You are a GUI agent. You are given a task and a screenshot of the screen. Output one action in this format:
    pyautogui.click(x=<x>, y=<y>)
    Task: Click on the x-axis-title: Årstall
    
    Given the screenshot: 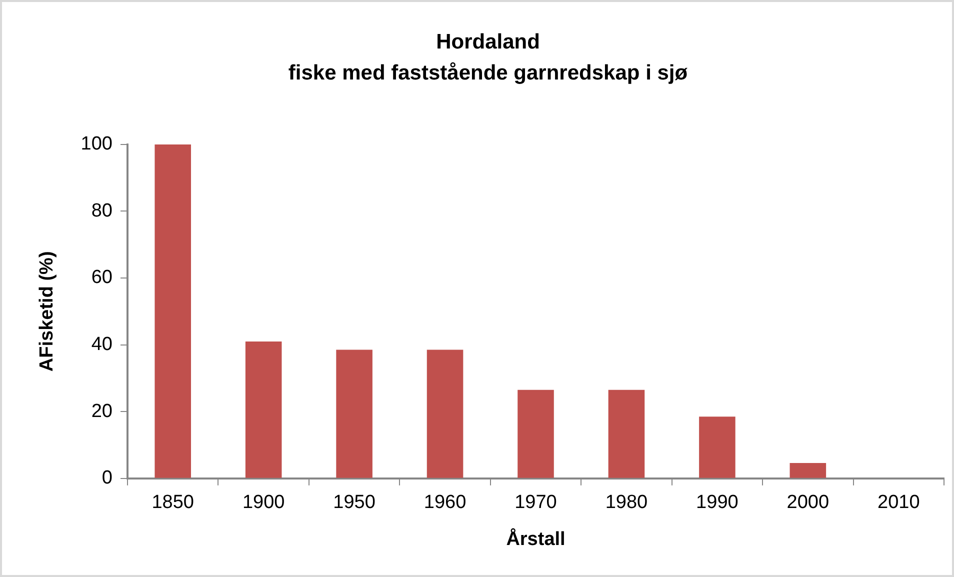 What is the action you would take?
    pyautogui.click(x=536, y=539)
    